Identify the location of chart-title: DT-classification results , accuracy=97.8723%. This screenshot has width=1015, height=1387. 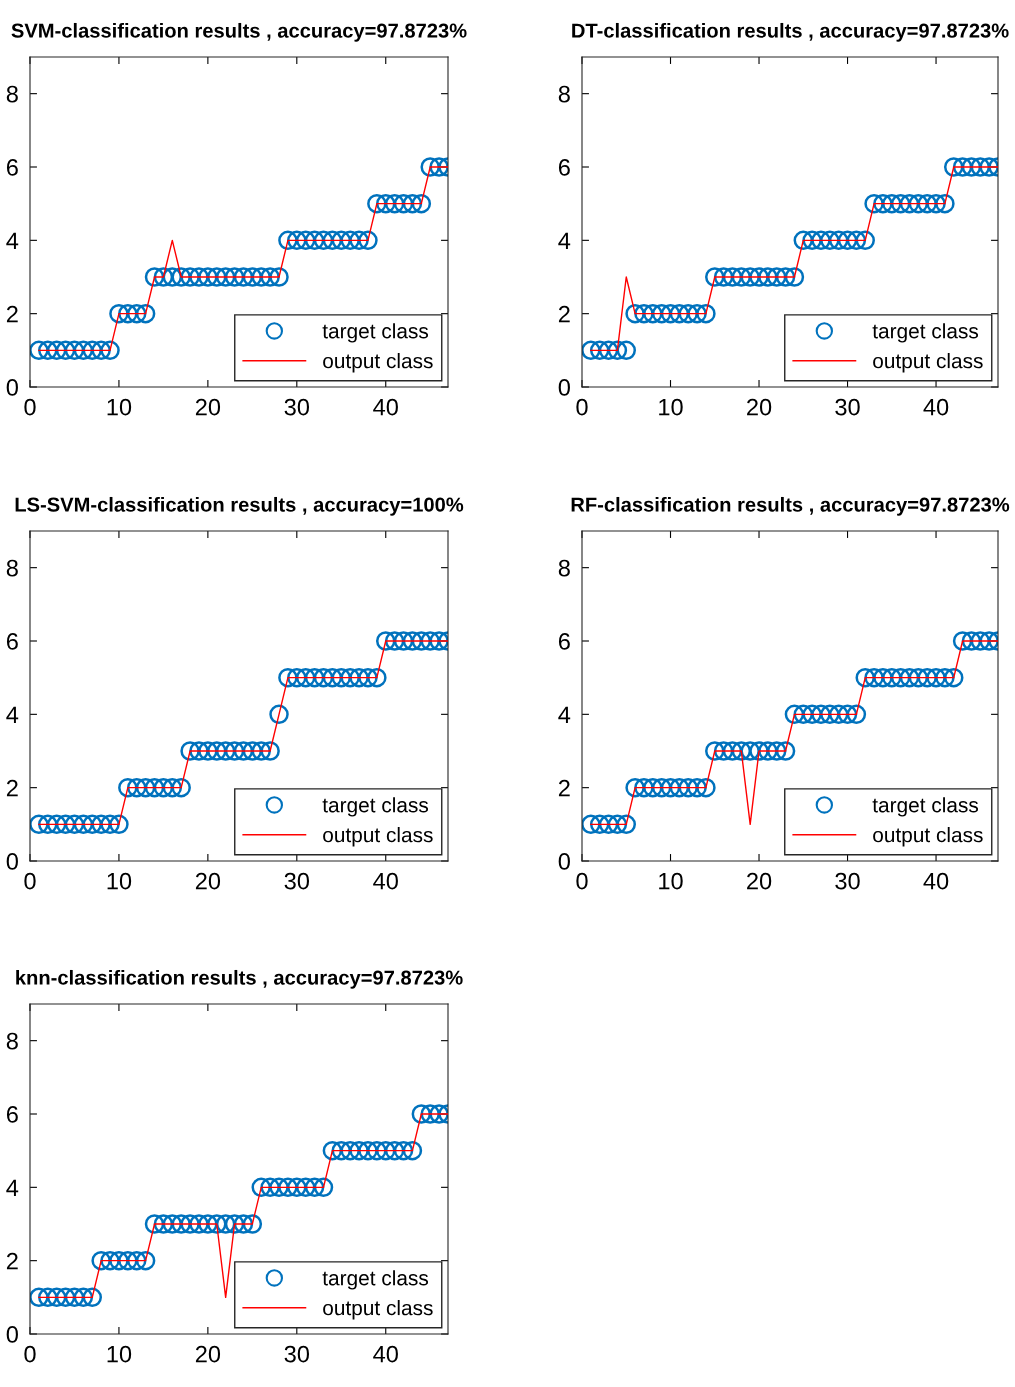
(790, 32).